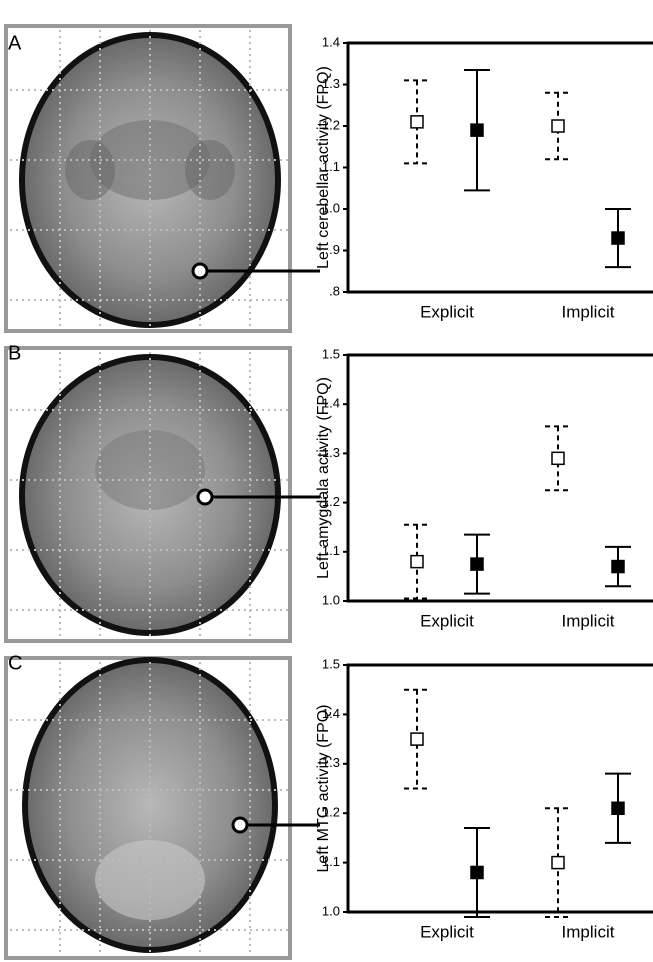 The image size is (653, 962). I want to click on panel-label: C, so click(15, 663).